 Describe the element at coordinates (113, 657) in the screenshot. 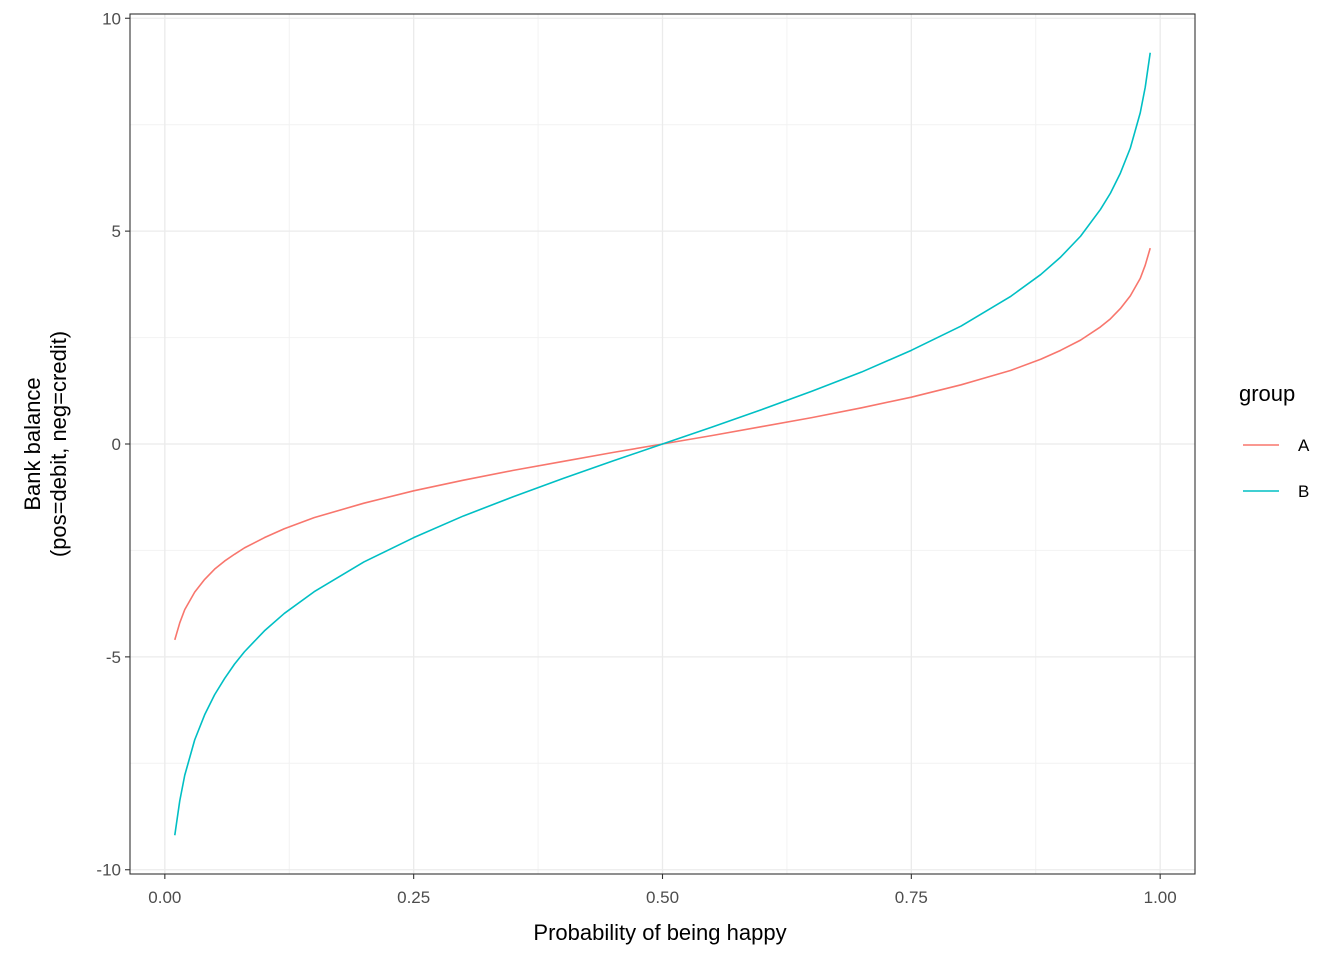

I see `y-tick-label: -5` at that location.